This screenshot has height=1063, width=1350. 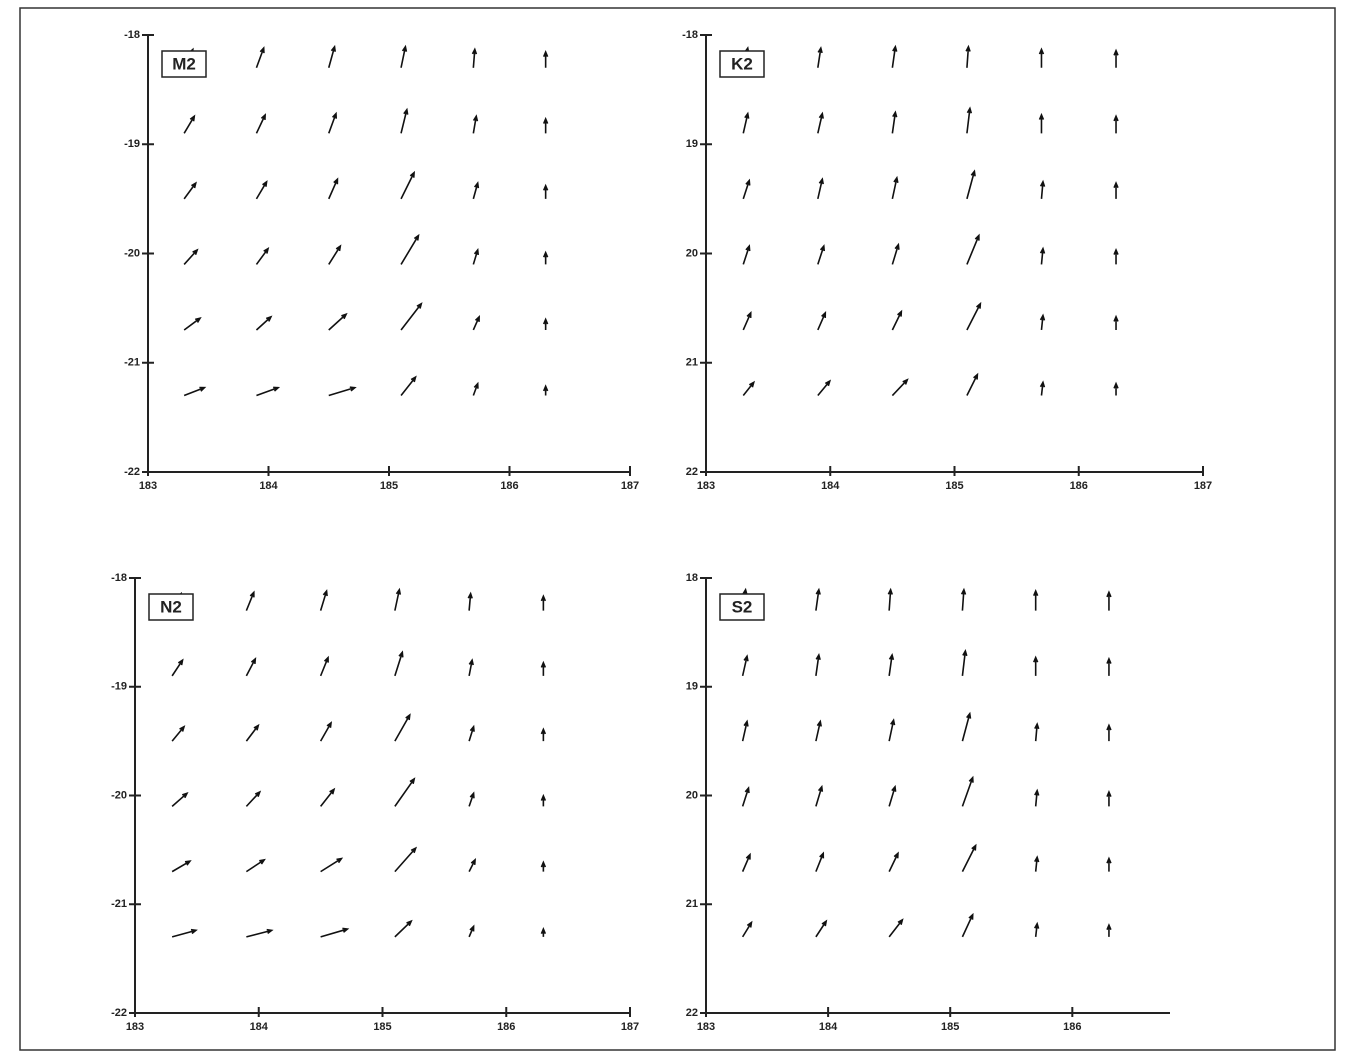 What do you see at coordinates (132, 472) in the screenshot?
I see `y-tick-label: -22` at bounding box center [132, 472].